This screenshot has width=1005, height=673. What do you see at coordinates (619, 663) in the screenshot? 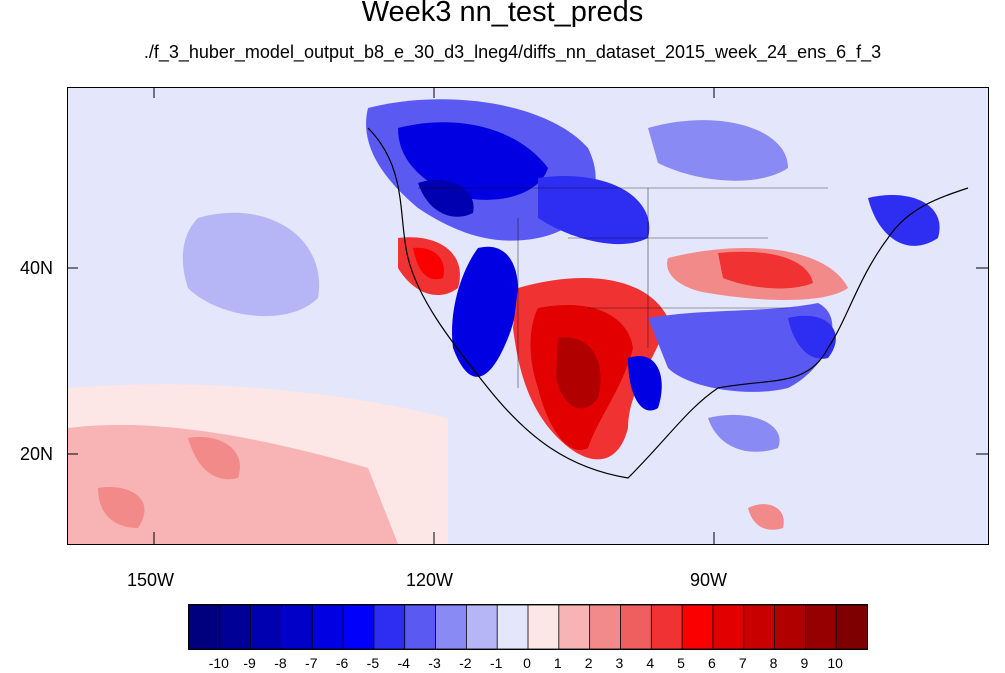
I see `colorbar-label: 3` at bounding box center [619, 663].